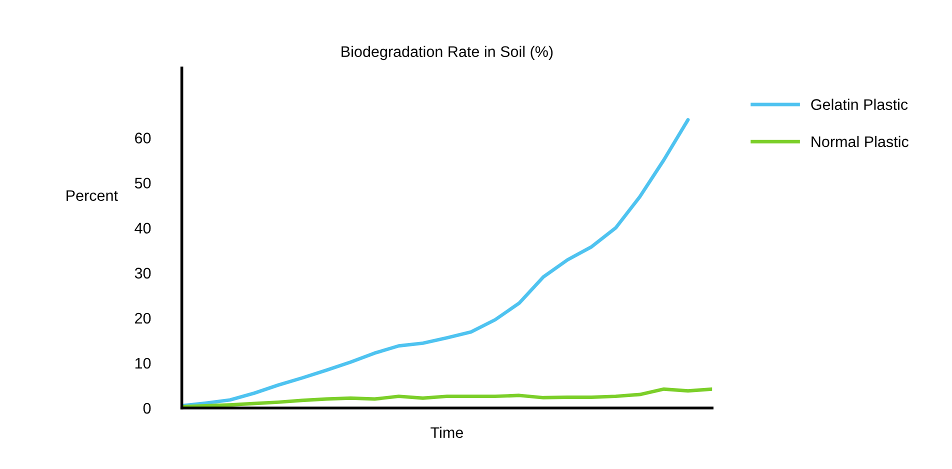 This screenshot has width=952, height=469. Describe the element at coordinates (143, 363) in the screenshot. I see `y-tick-label: 10` at that location.